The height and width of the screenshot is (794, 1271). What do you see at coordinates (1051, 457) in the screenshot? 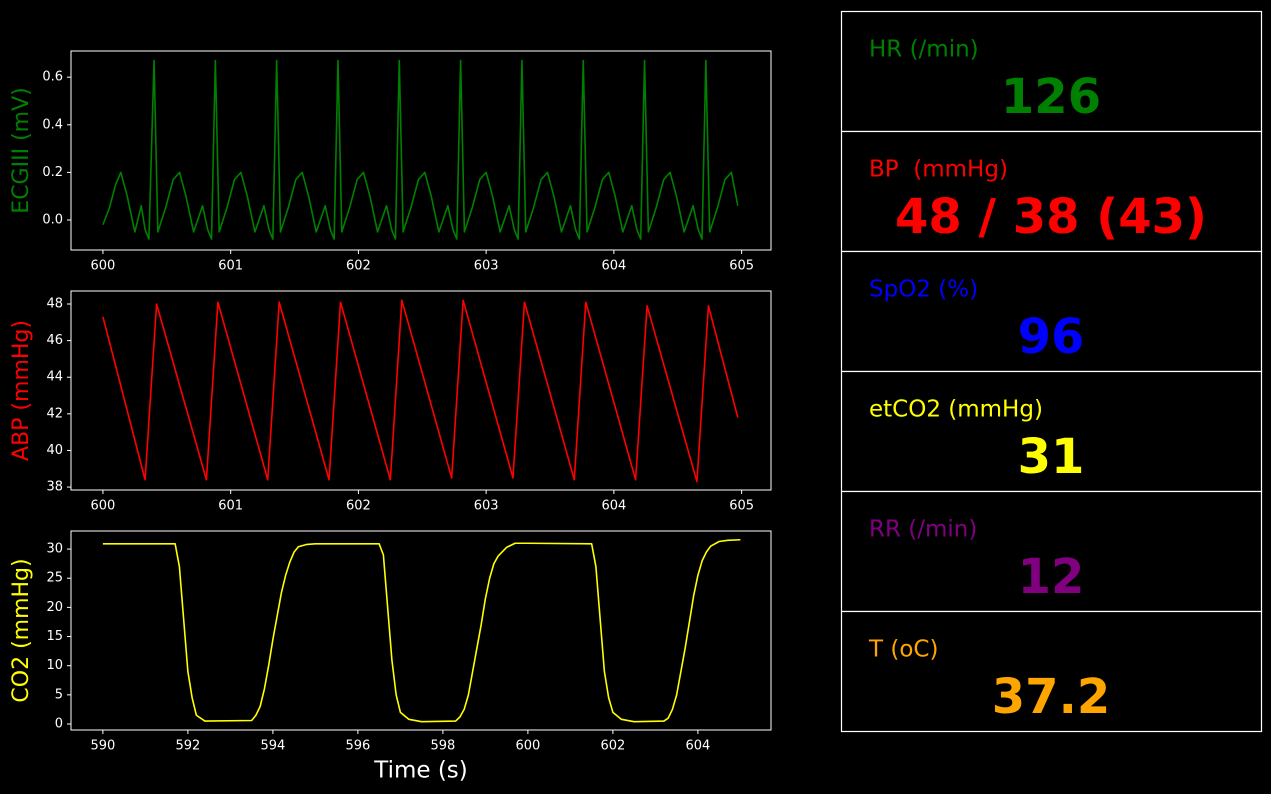
I see `vital-value: 31` at bounding box center [1051, 457].